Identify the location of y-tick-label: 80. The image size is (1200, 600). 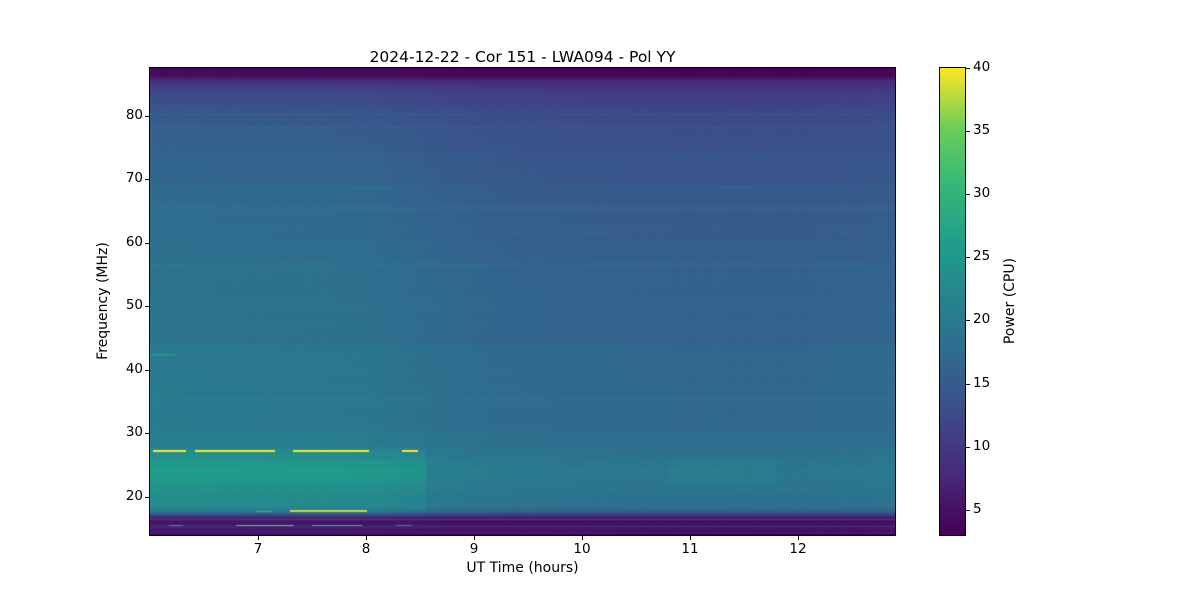
(134, 115).